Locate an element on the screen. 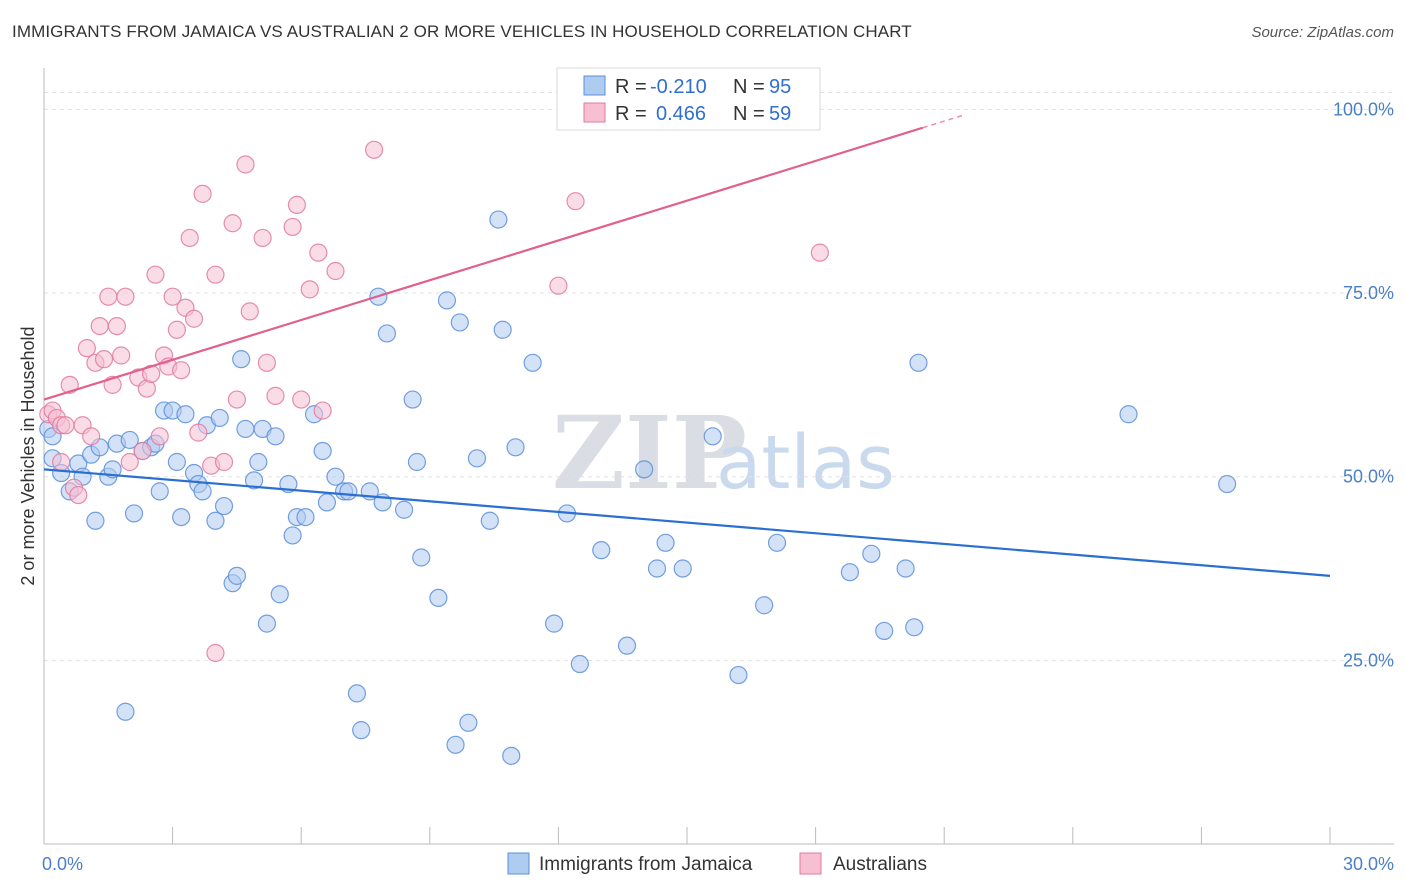  bottom-legend-label-australians: Australians is located at coordinates (880, 864).